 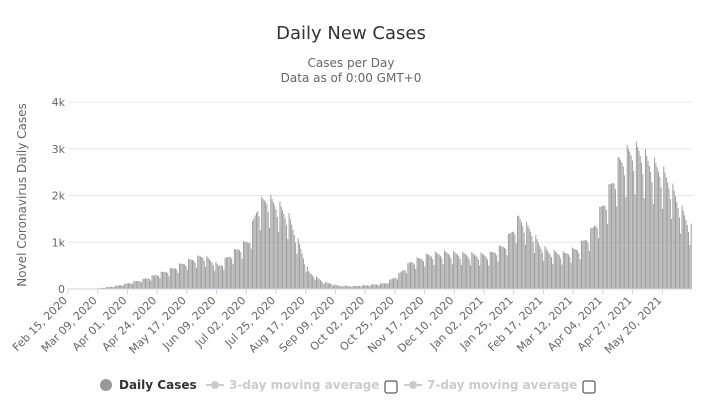 What do you see at coordinates (106, 385) in the screenshot?
I see `legend-marker-daily-cases` at bounding box center [106, 385].